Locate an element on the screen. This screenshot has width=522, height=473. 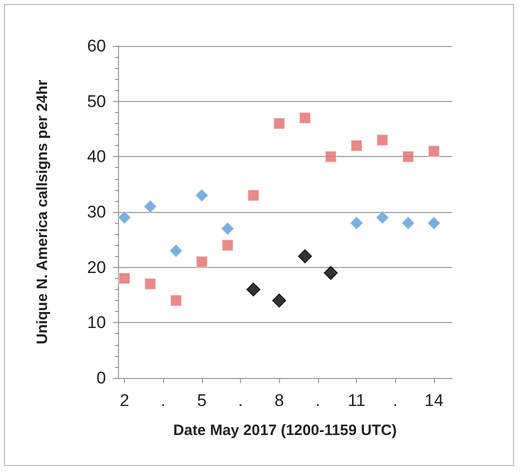
x-tick-label: 8 is located at coordinates (279, 400).